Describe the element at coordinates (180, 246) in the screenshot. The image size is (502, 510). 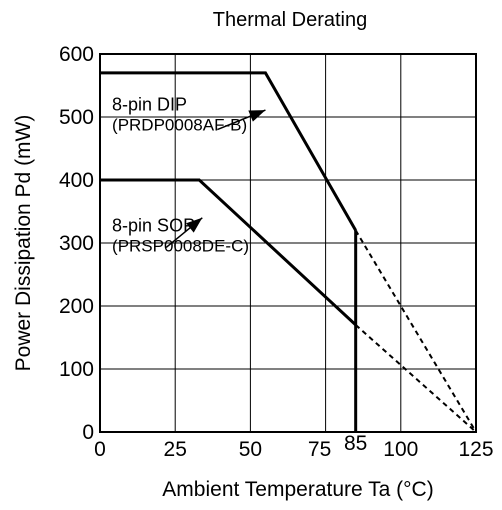
I see `series-package-label: (PRSP0008DE-C)` at that location.